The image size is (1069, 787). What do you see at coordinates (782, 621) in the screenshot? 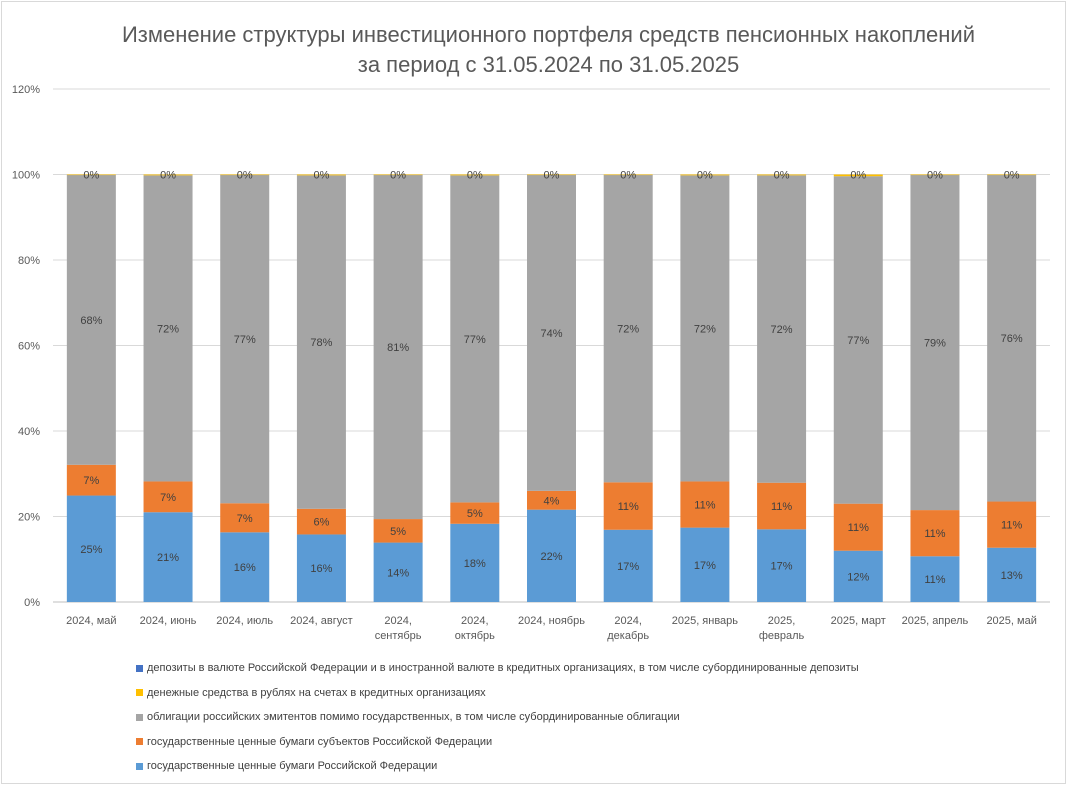
I see `x-tick-label: 2025,` at bounding box center [782, 621].